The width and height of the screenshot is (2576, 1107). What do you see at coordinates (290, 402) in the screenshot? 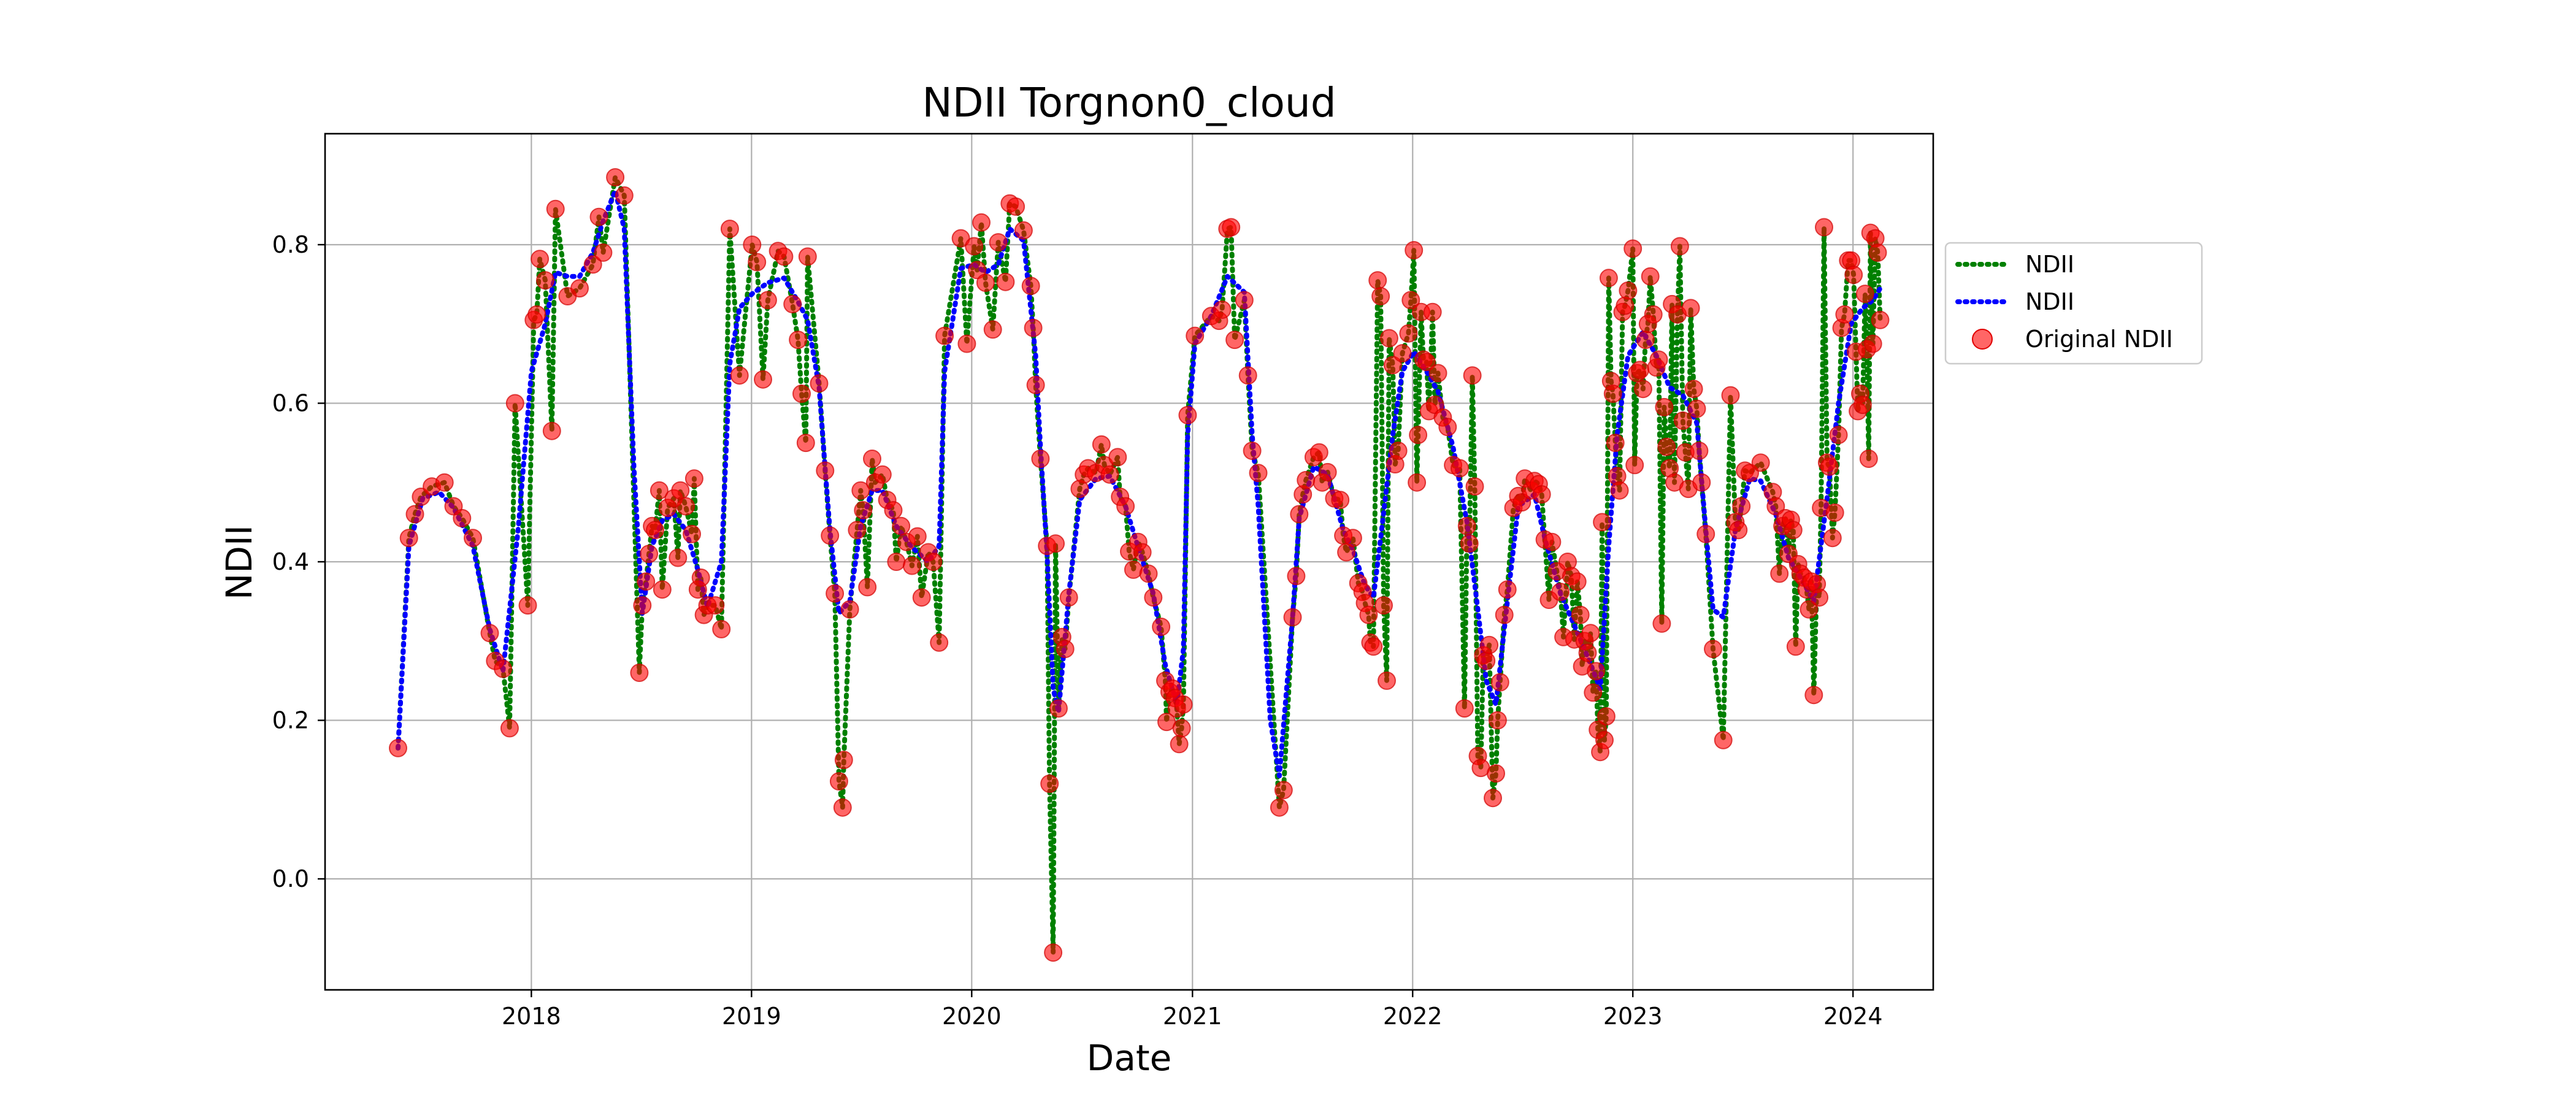
I see `y-tick-label: 0.6` at bounding box center [290, 402].